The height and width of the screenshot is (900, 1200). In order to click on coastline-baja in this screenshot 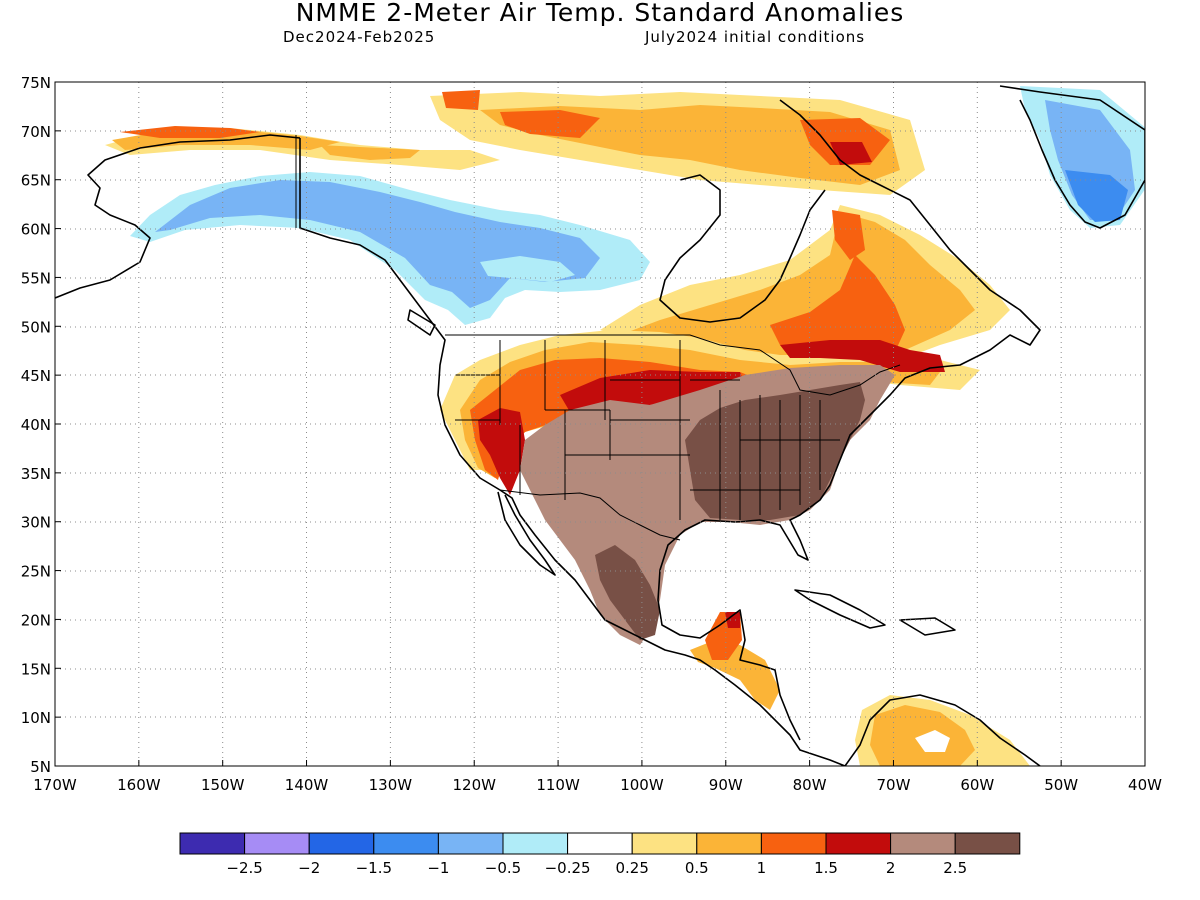, I will do `click(526, 533)`.